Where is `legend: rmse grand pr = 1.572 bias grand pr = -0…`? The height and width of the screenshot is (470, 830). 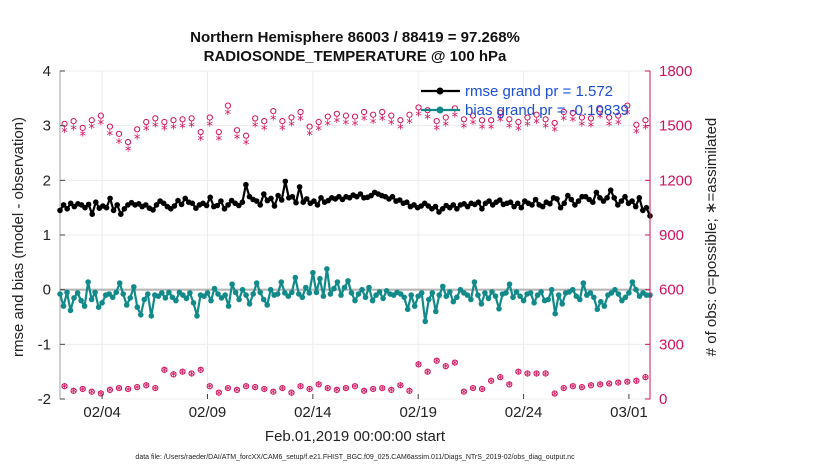
legend: rmse grand pr = 1.572 bias grand pr = -0… is located at coordinates (525, 101).